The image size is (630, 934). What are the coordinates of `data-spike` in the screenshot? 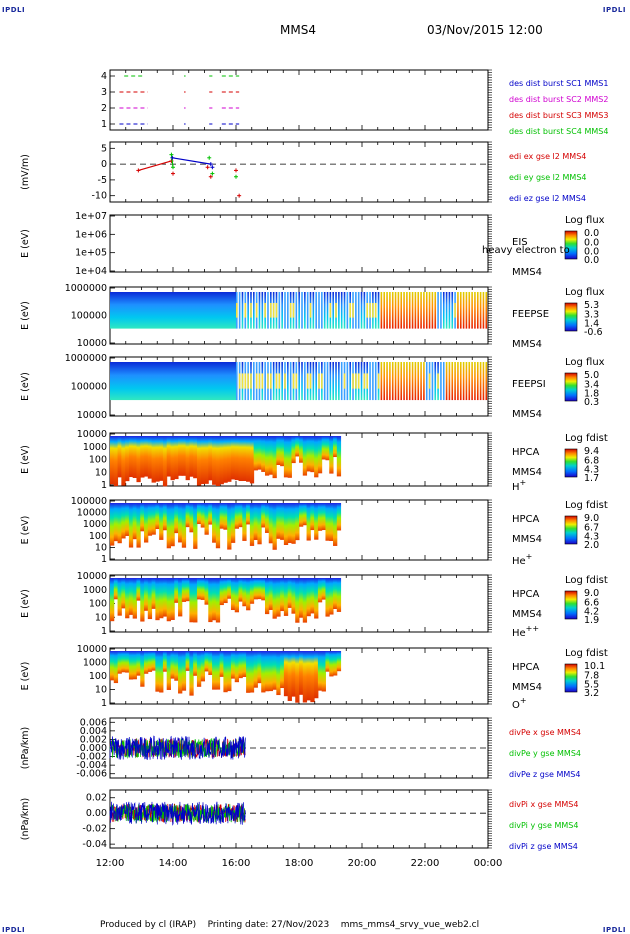 It's located at (155, 165).